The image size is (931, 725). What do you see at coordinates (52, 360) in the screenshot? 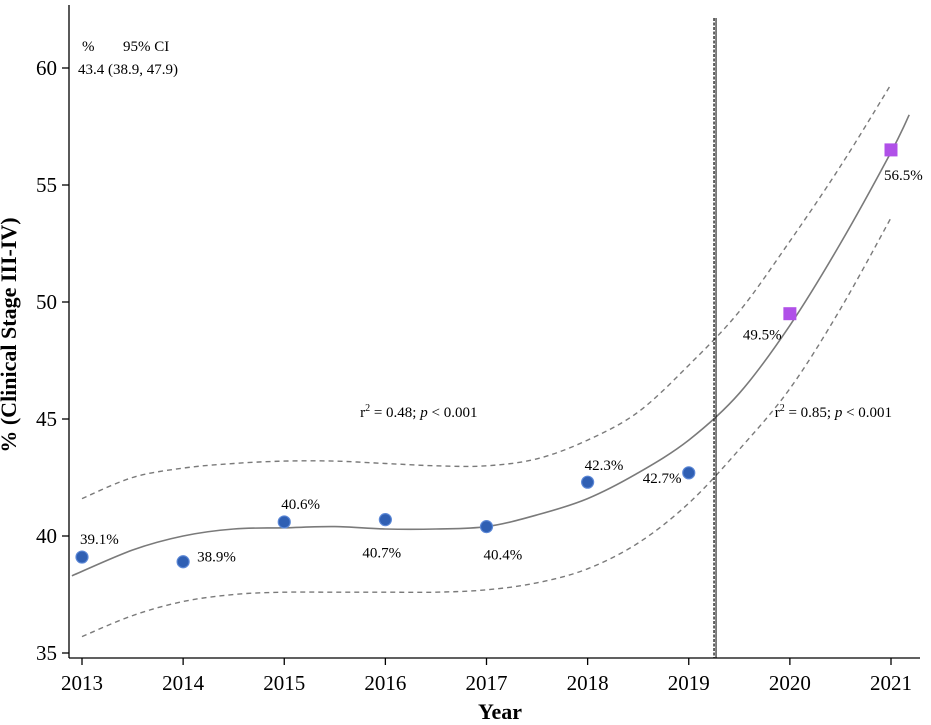
I see `y-axis-ticks: 35 40 45 50 55 60` at bounding box center [52, 360].